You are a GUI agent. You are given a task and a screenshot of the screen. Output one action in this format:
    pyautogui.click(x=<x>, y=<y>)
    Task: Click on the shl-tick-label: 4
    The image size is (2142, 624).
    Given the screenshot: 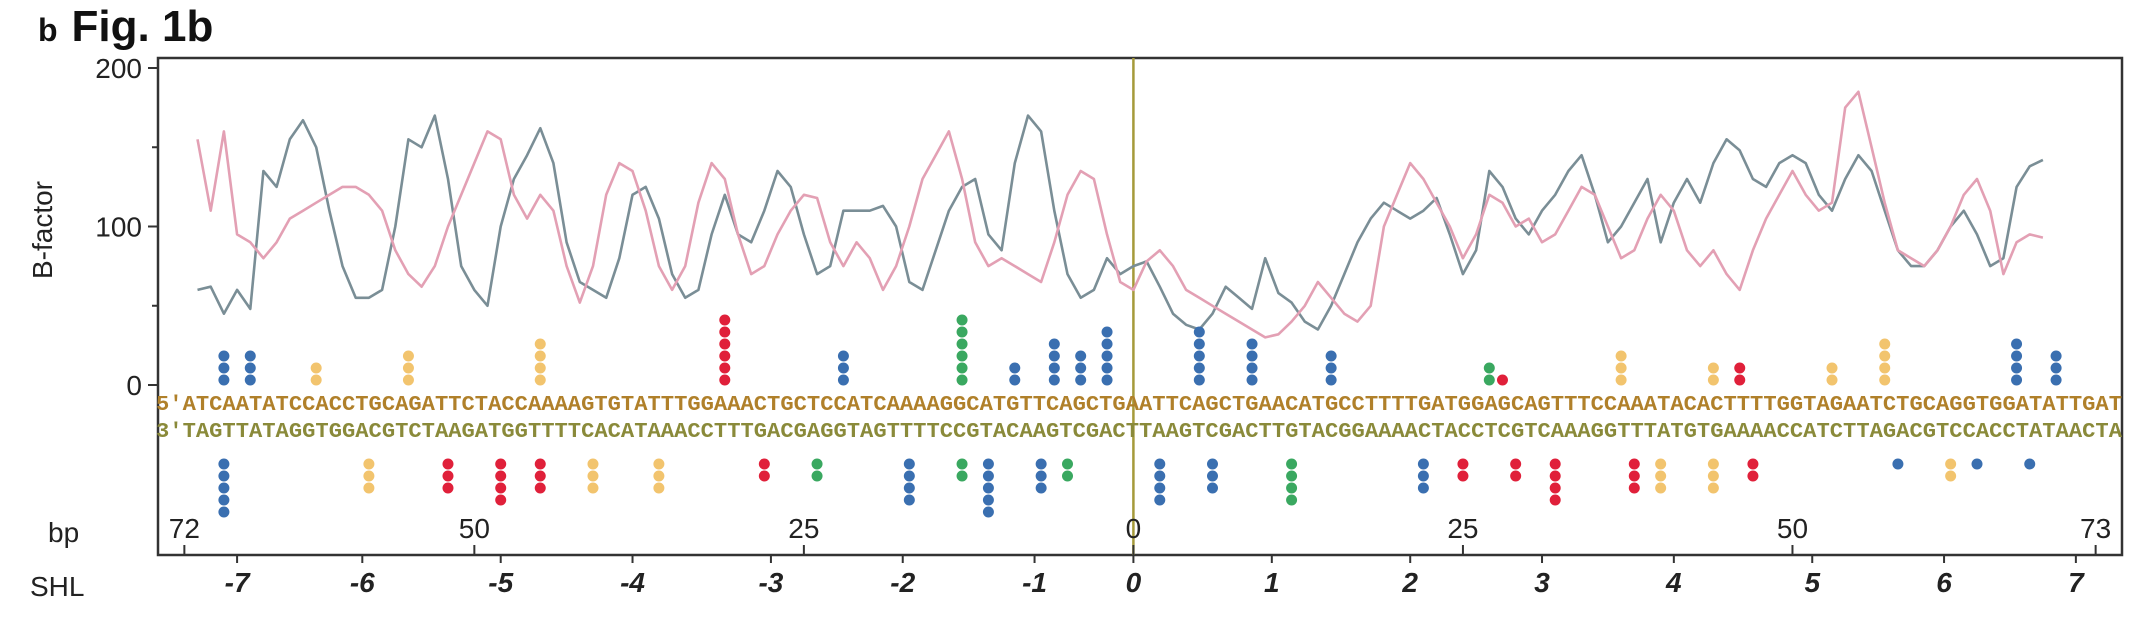 What is the action you would take?
    pyautogui.click(x=1673, y=582)
    